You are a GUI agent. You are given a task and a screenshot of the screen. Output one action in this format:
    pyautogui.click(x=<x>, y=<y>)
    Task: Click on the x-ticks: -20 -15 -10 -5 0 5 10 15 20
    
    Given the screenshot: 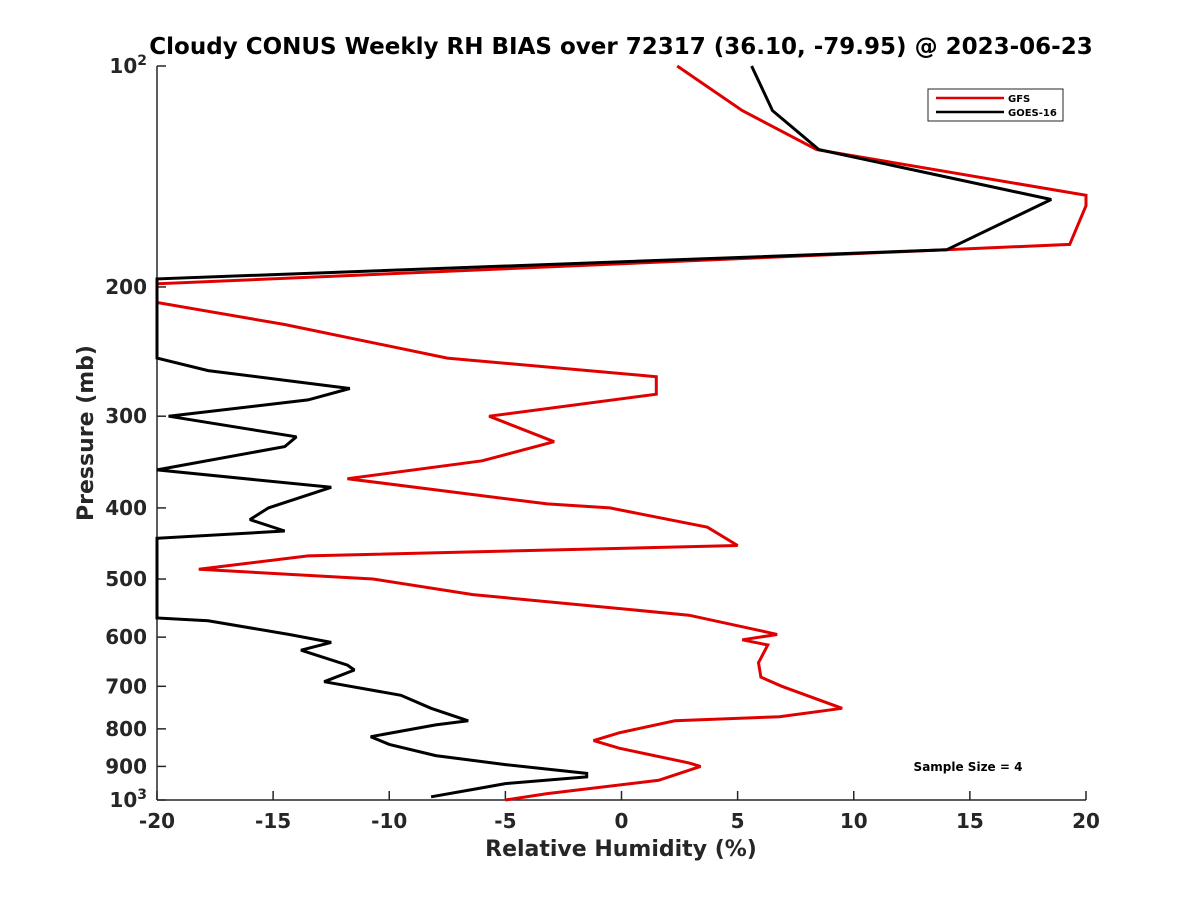 What is the action you would take?
    pyautogui.click(x=619, y=812)
    